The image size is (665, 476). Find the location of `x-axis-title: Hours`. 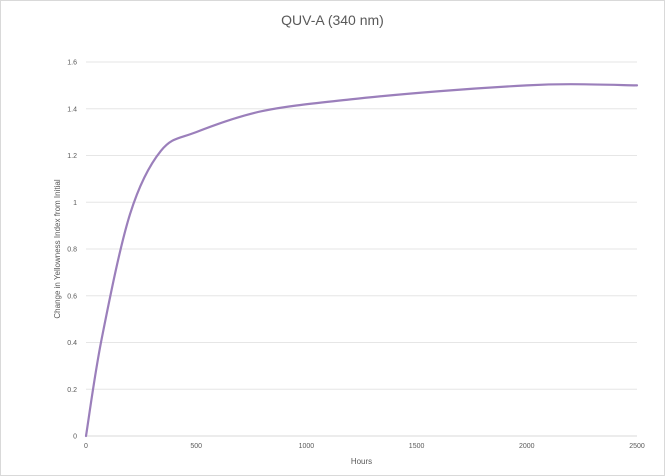

x-axis-title: Hours is located at coordinates (361, 461).